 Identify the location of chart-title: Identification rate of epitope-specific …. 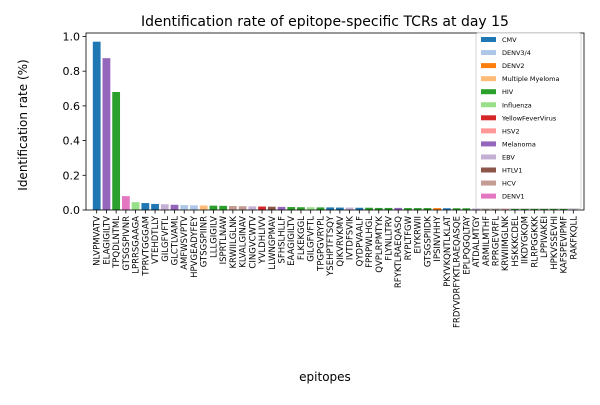
(325, 22).